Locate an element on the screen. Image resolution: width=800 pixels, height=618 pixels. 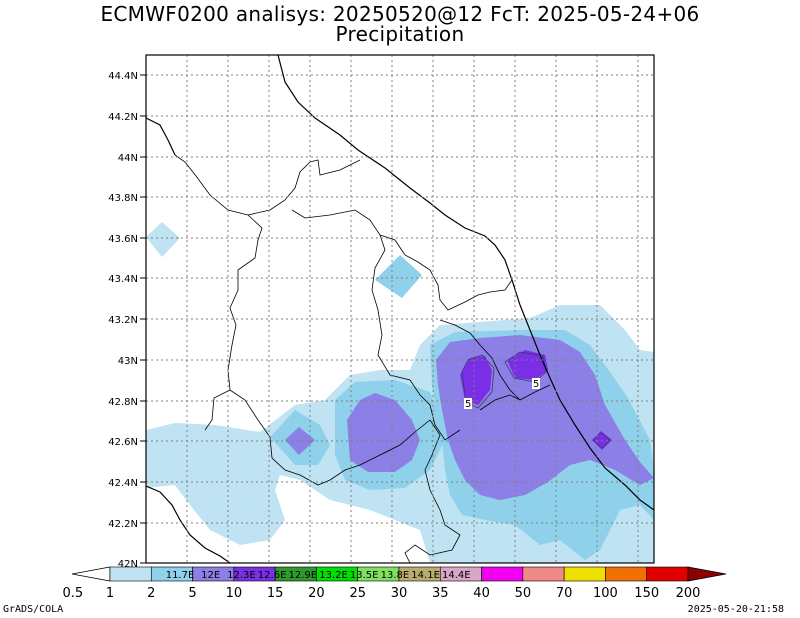
colorbar-value-label: 70 is located at coordinates (564, 593).